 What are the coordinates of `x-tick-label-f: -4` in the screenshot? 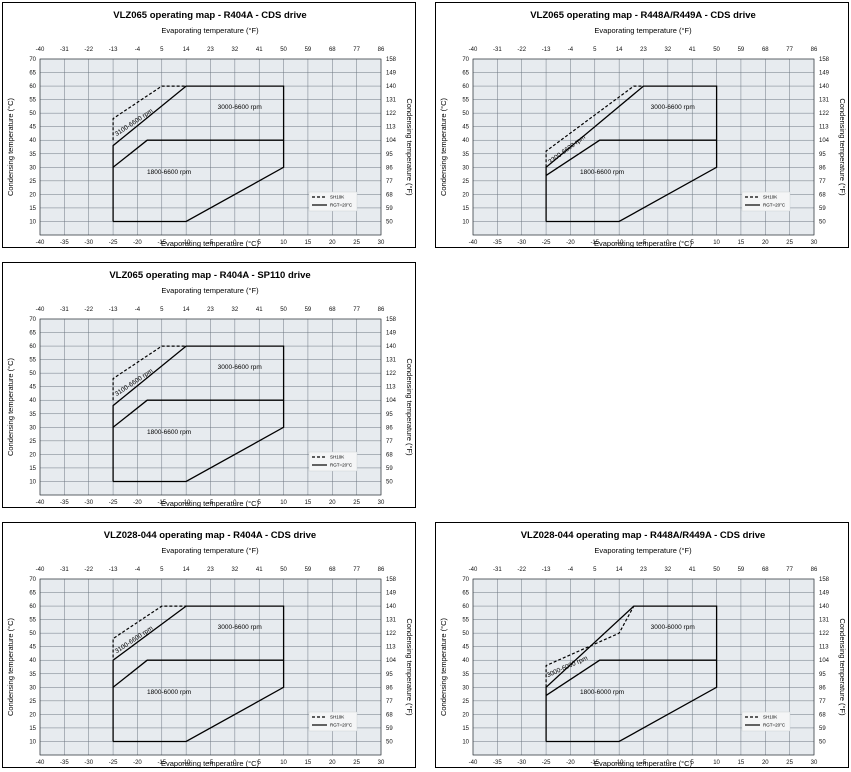 It's located at (571, 50).